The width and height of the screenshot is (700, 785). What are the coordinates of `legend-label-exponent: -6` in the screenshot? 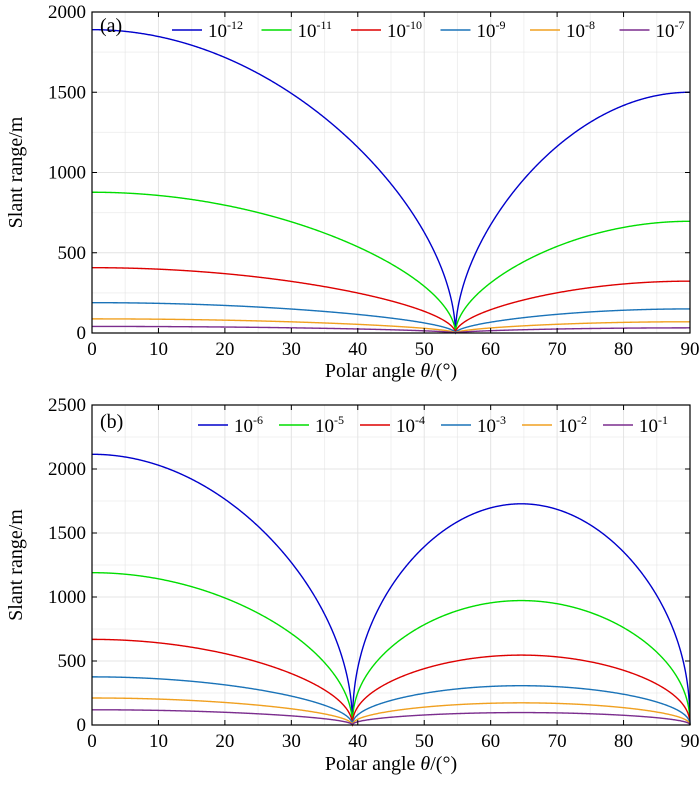 It's located at (258, 420).